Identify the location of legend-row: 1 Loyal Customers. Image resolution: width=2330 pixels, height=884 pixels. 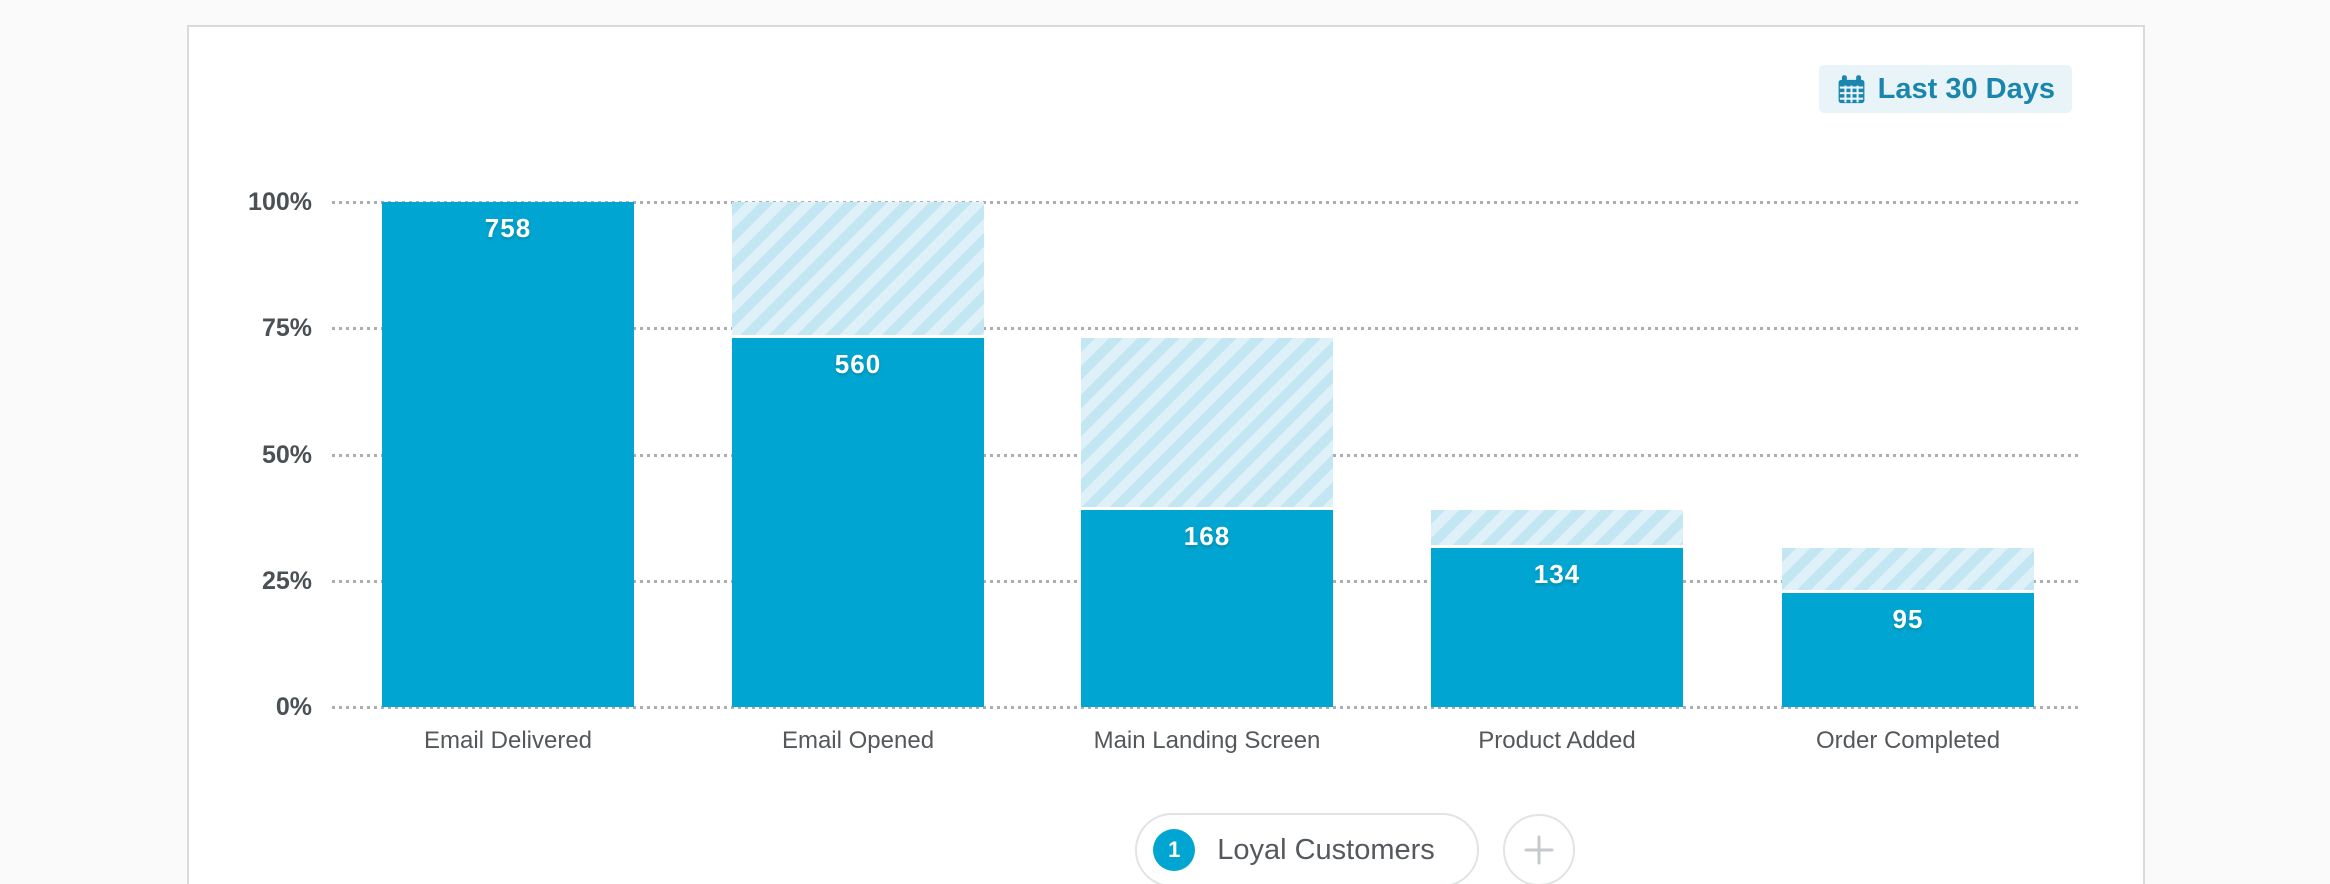
(1353, 848).